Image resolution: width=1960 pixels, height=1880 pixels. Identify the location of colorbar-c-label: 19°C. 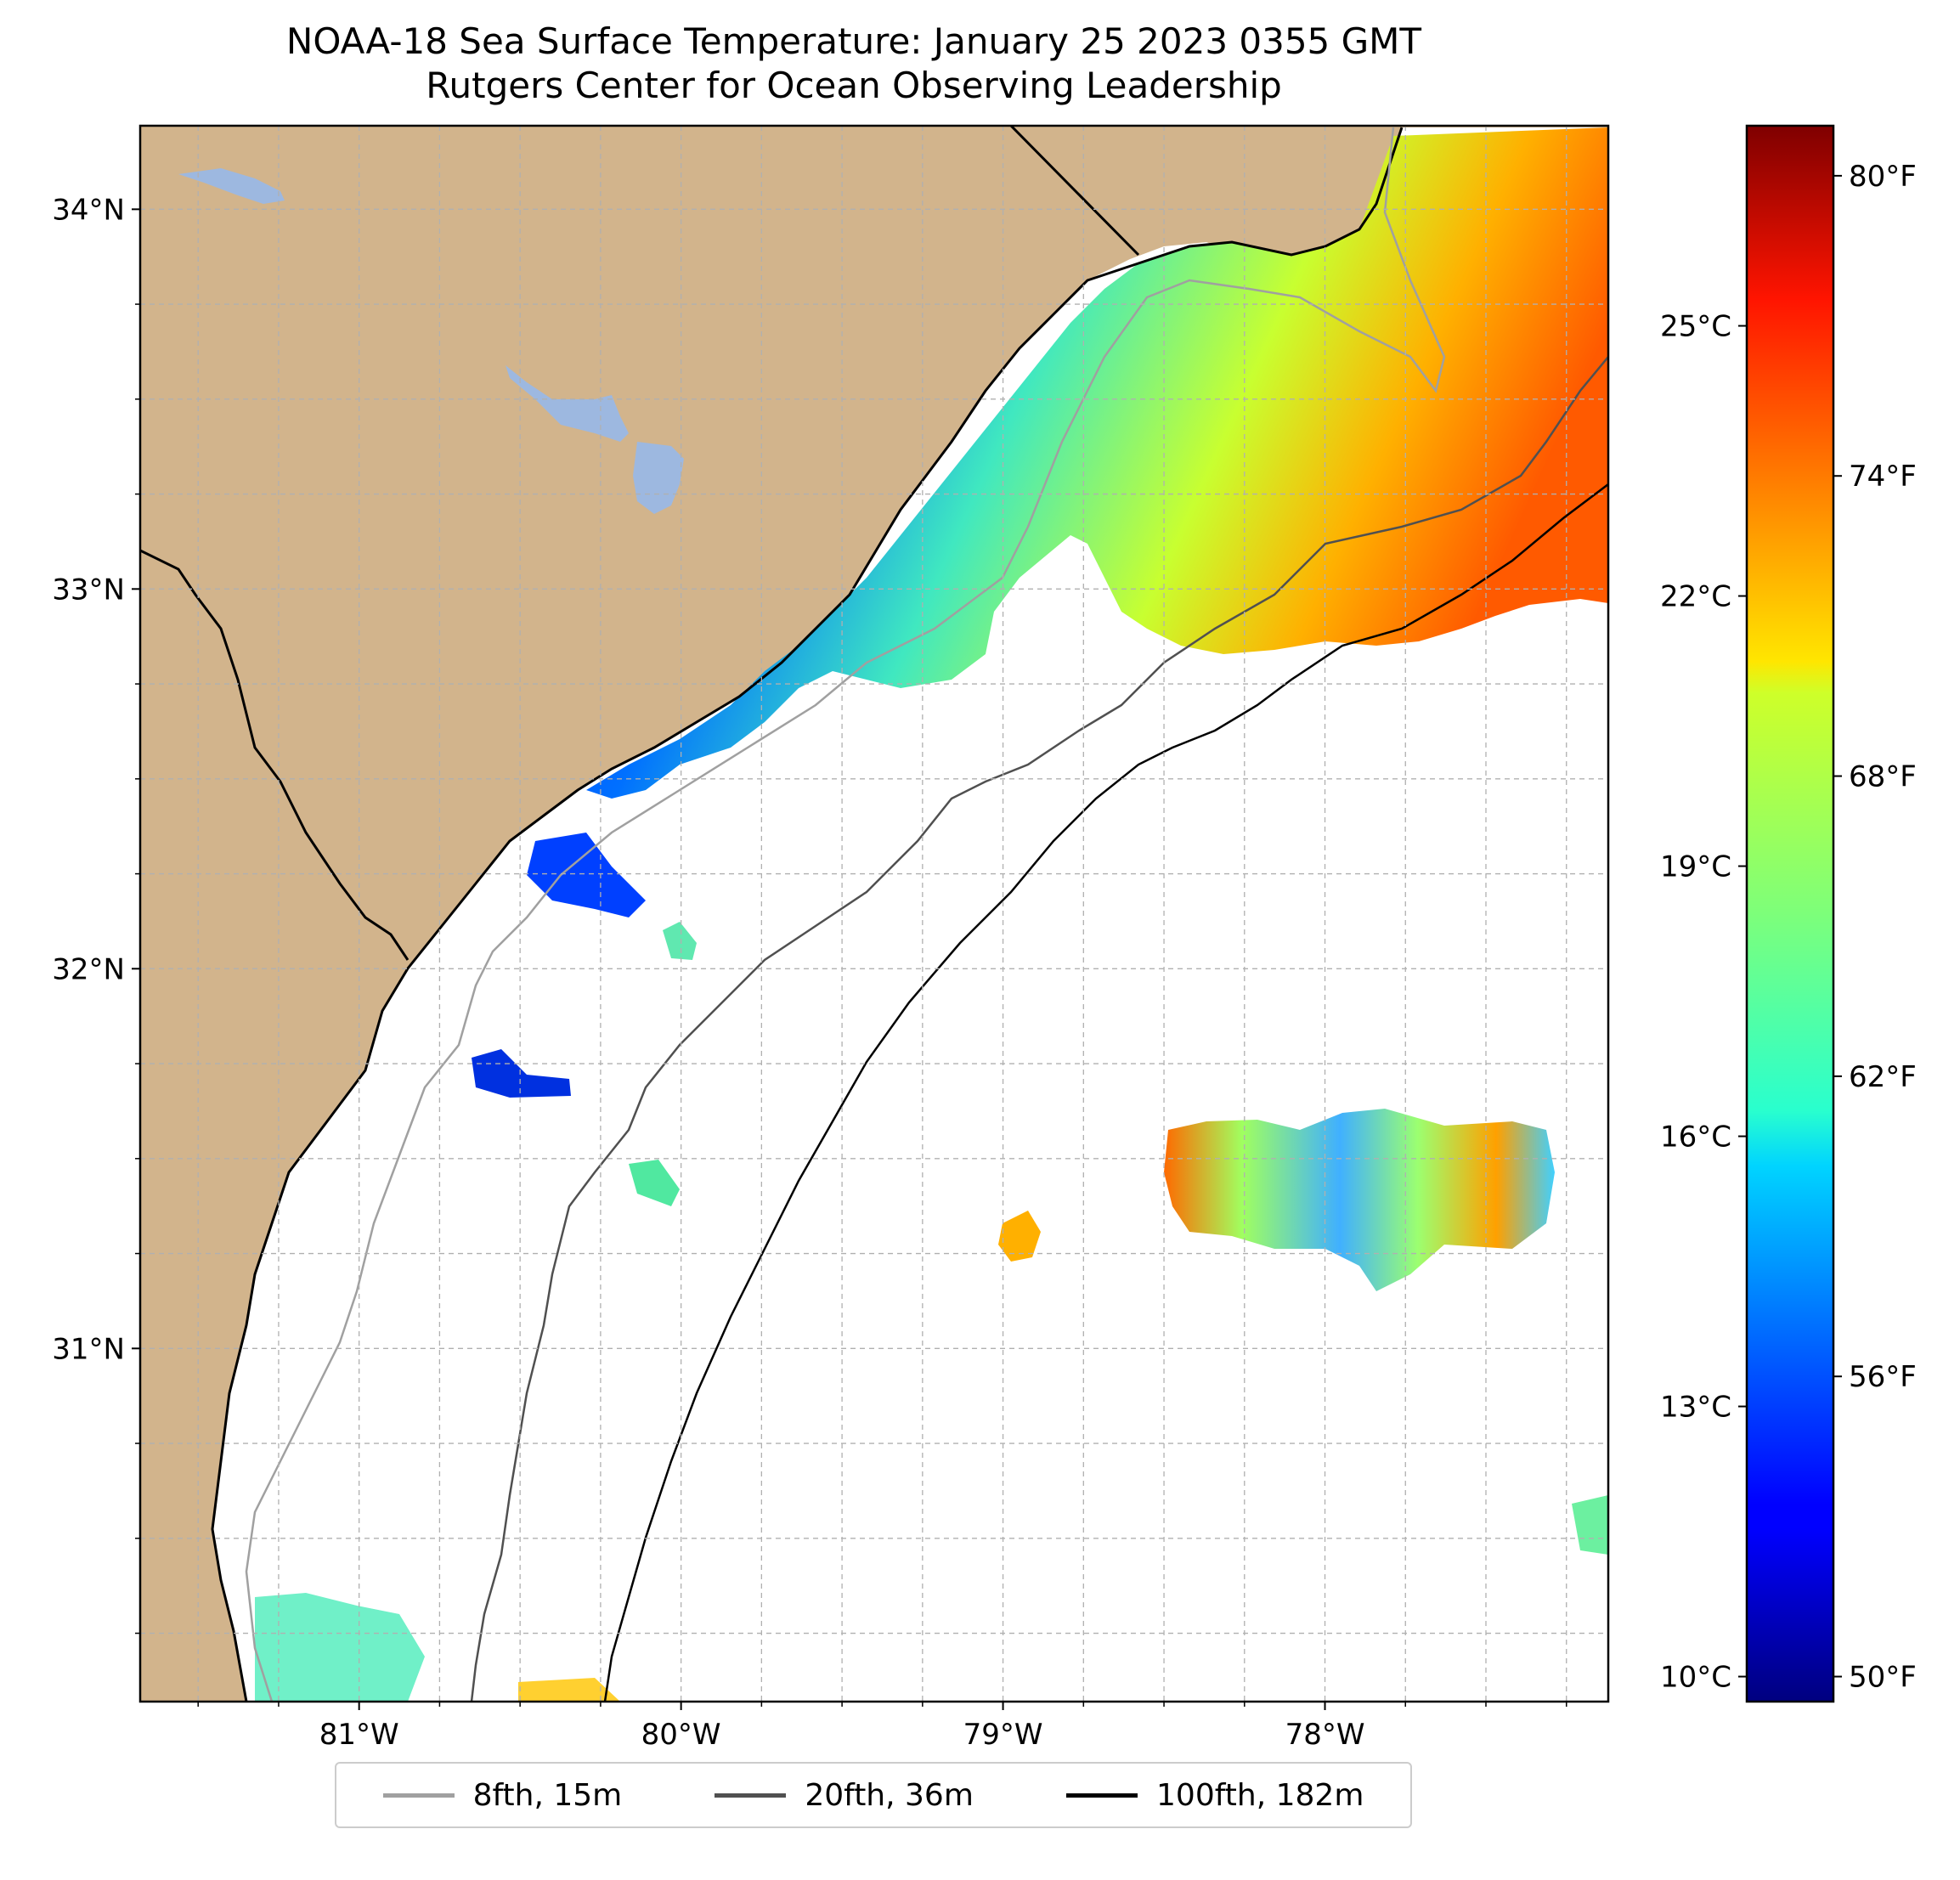
(1695, 867).